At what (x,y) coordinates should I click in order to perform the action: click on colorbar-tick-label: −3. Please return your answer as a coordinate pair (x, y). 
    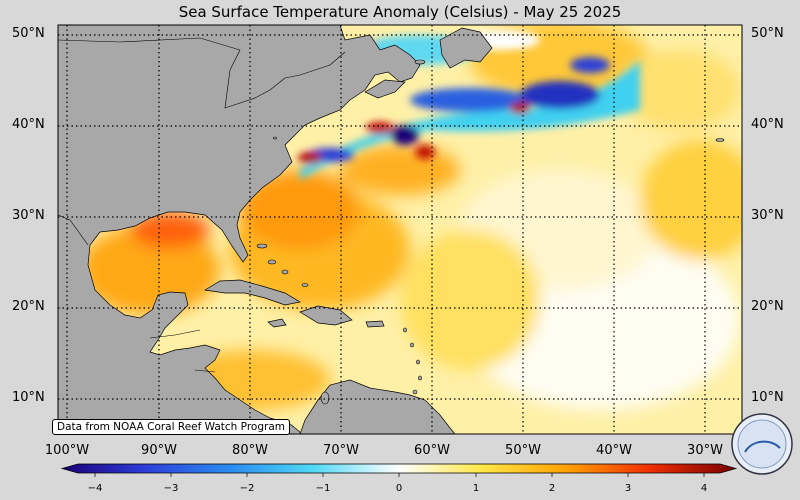
    Looking at the image, I should click on (171, 488).